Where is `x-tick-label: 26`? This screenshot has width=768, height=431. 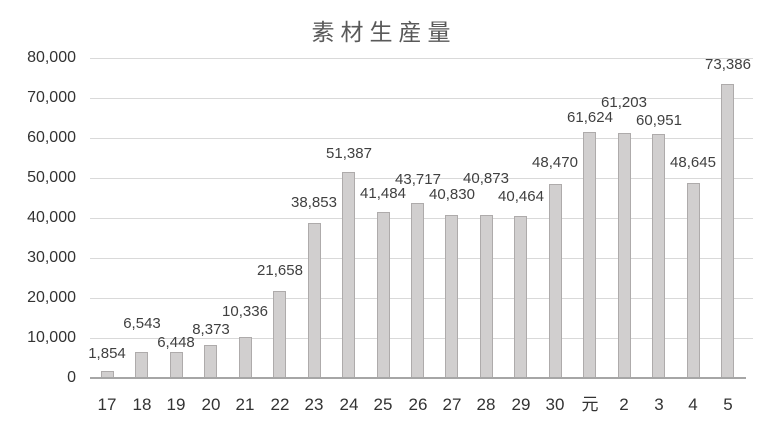 x-tick-label: 26 is located at coordinates (418, 404).